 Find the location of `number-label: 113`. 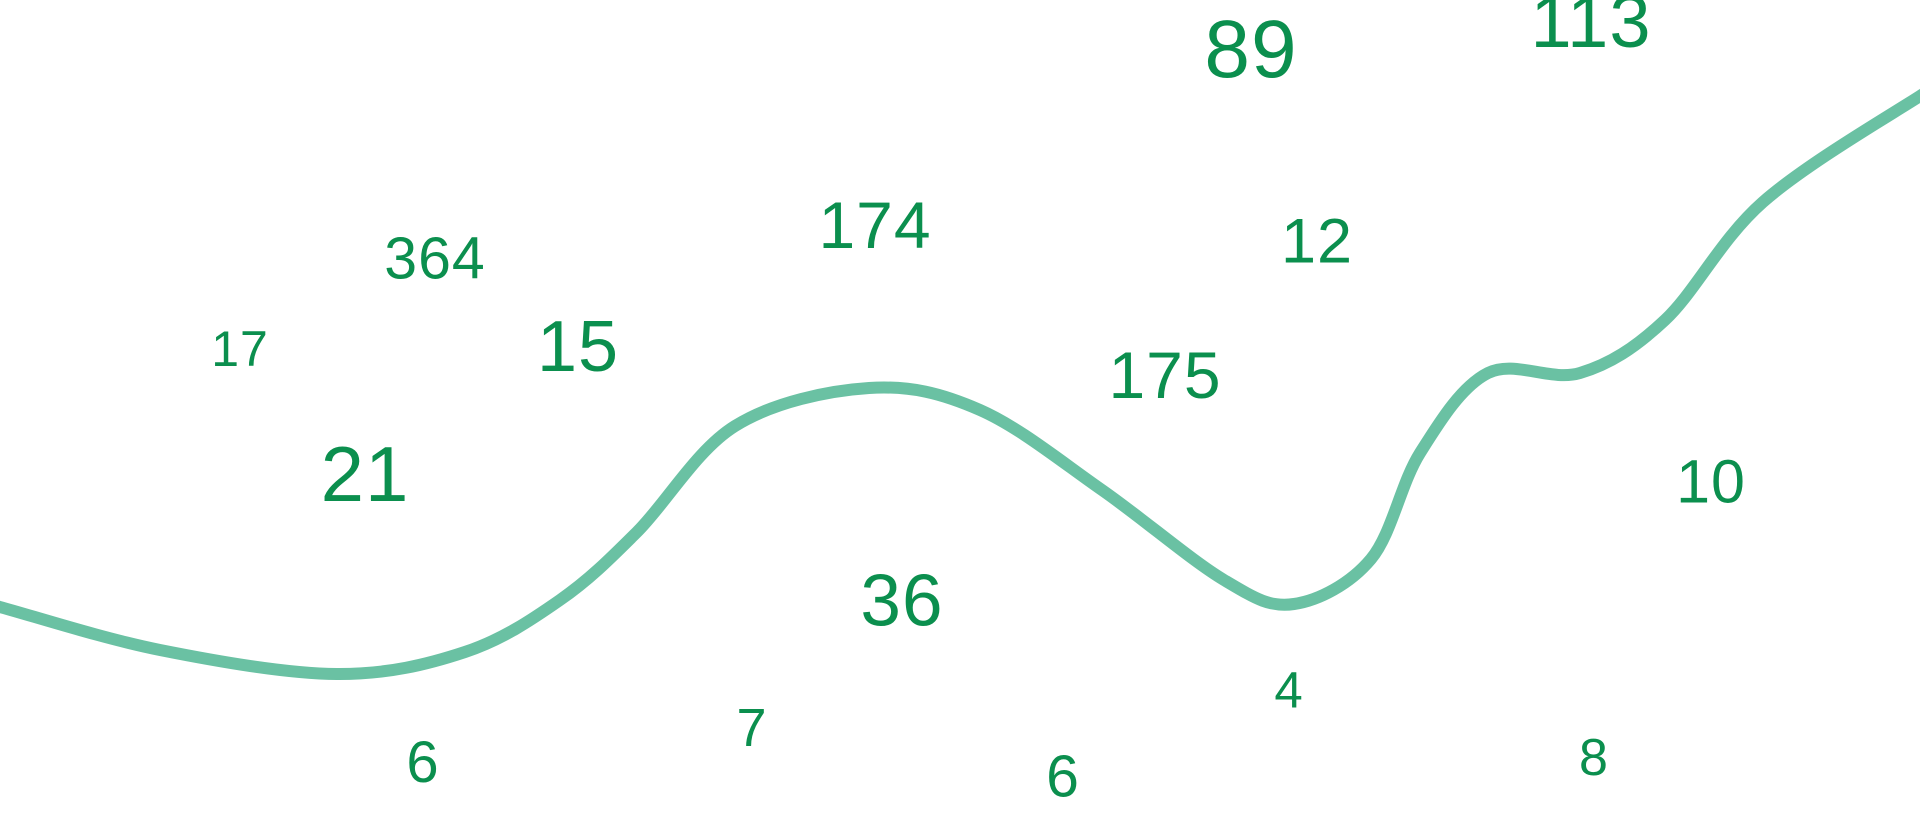

number-label: 113 is located at coordinates (1591, 31).